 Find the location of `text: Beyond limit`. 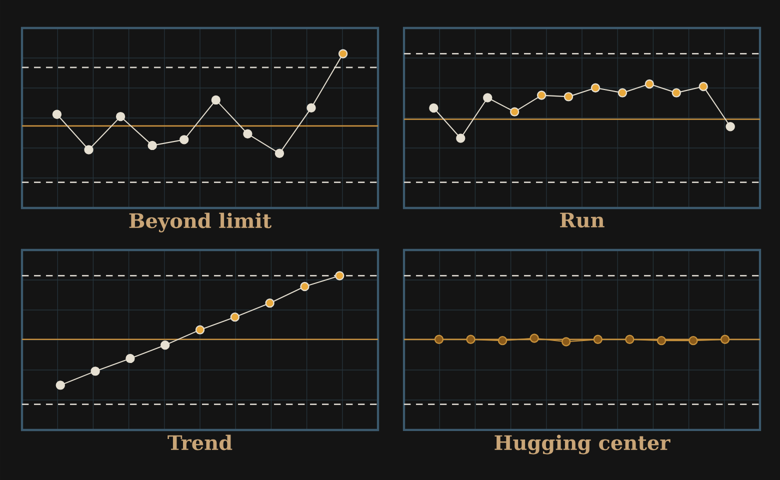

text: Beyond limit is located at coordinates (200, 222).